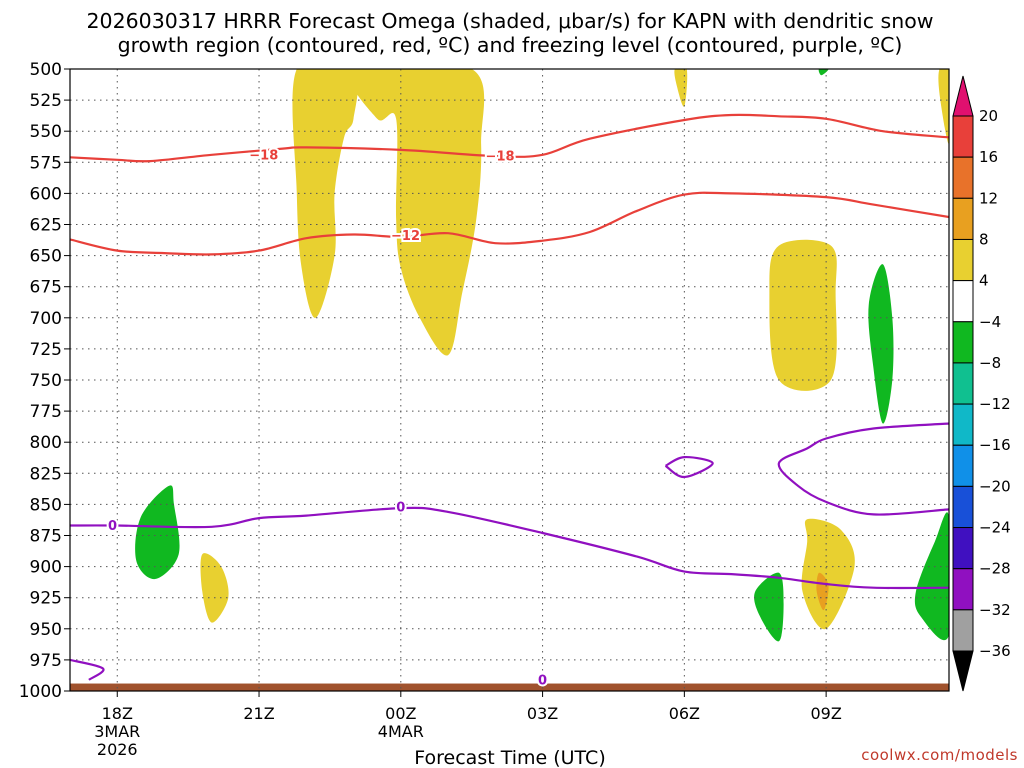  What do you see at coordinates (46, 70) in the screenshot?
I see `y-tick-label-500: 500` at bounding box center [46, 70].